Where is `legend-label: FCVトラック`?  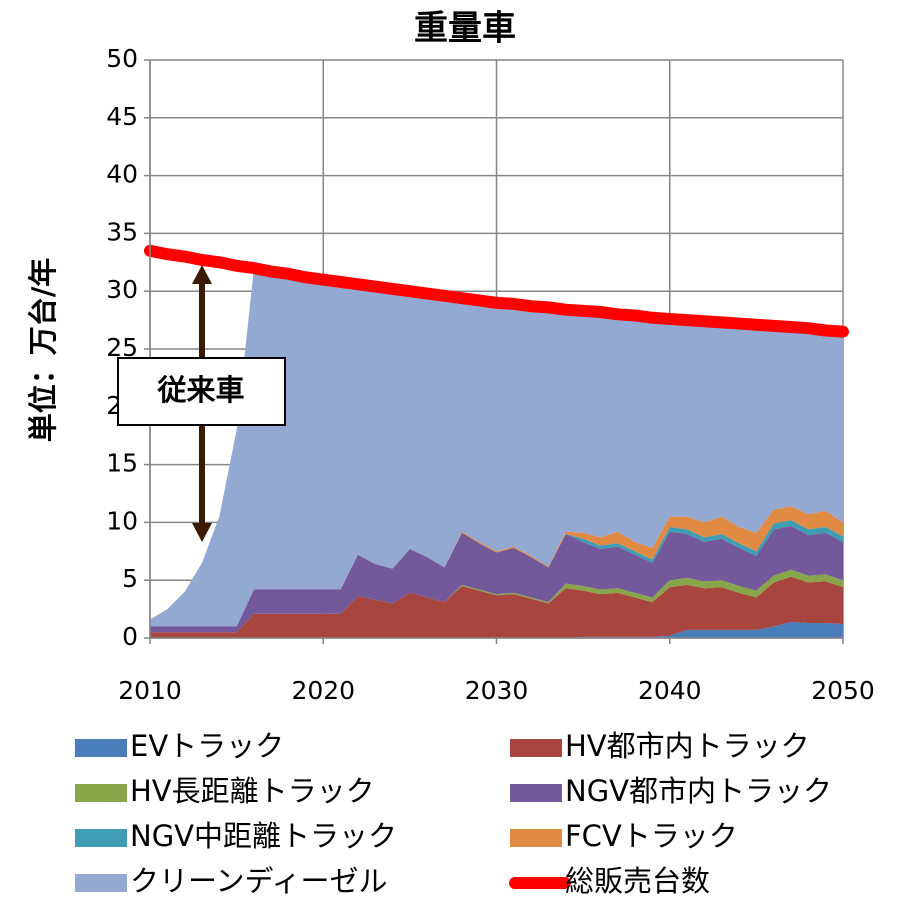 legend-label: FCVトラック is located at coordinates (651, 836).